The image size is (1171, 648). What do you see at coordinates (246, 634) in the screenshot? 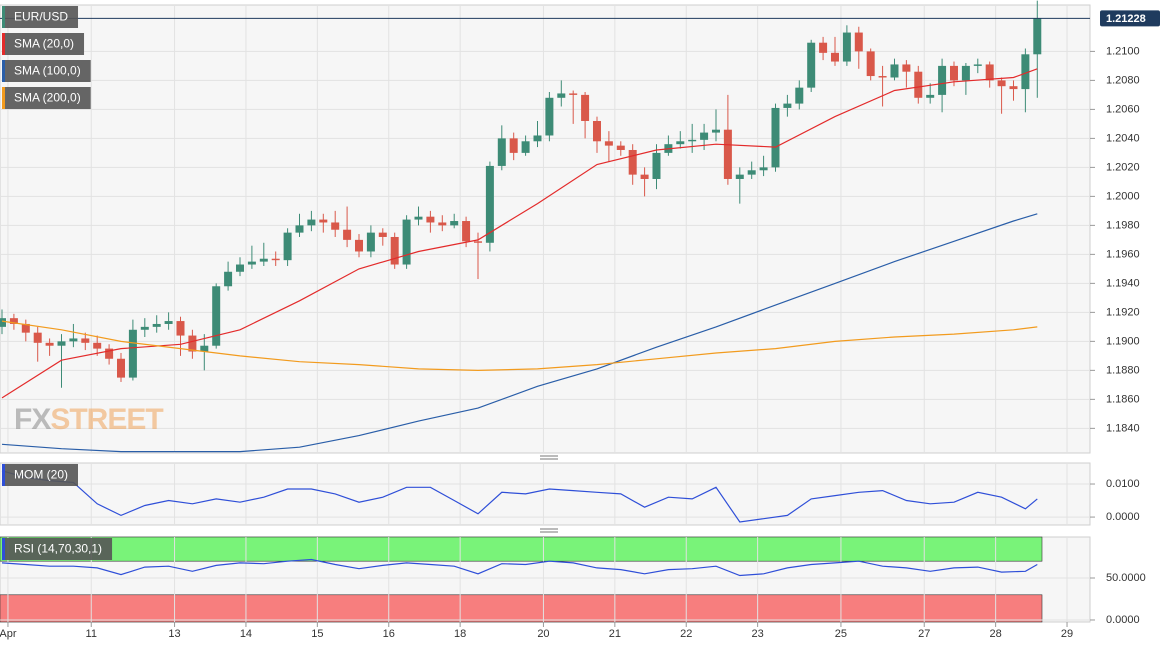
I see `x-tick-label: 14` at bounding box center [246, 634].